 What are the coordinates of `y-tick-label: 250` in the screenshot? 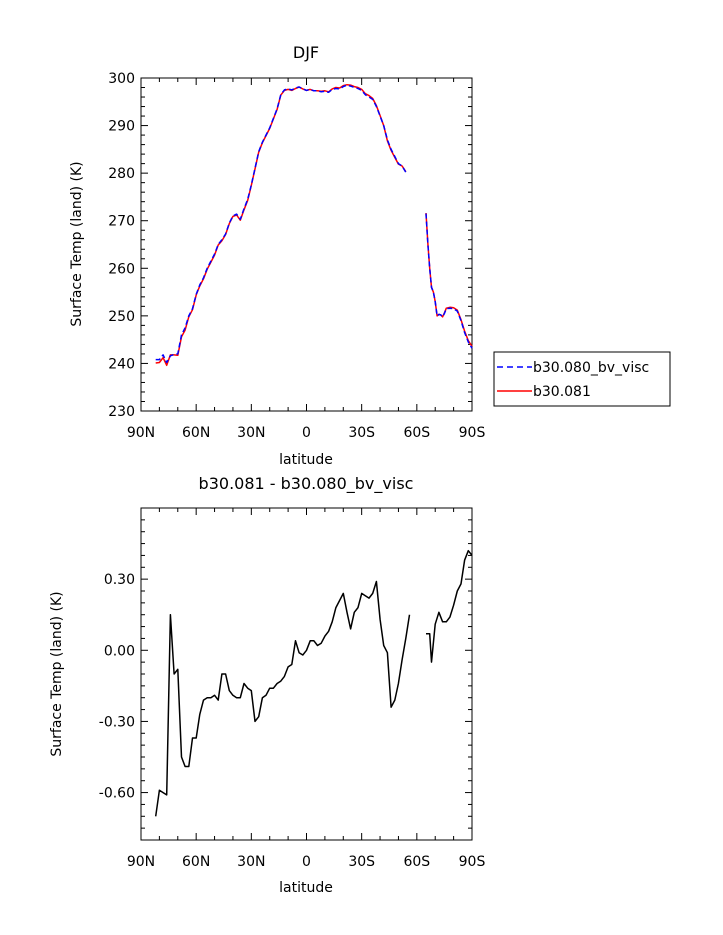 It's located at (121, 317).